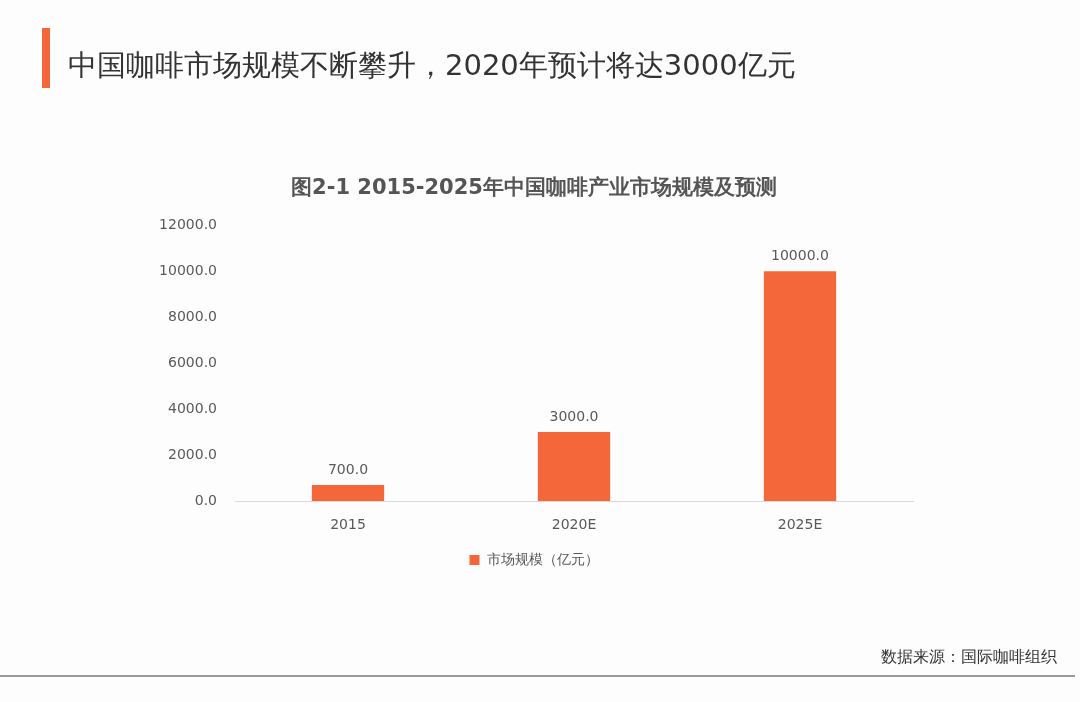 This screenshot has width=1080, height=702. I want to click on y-tick-label: 8000.0, so click(192, 315).